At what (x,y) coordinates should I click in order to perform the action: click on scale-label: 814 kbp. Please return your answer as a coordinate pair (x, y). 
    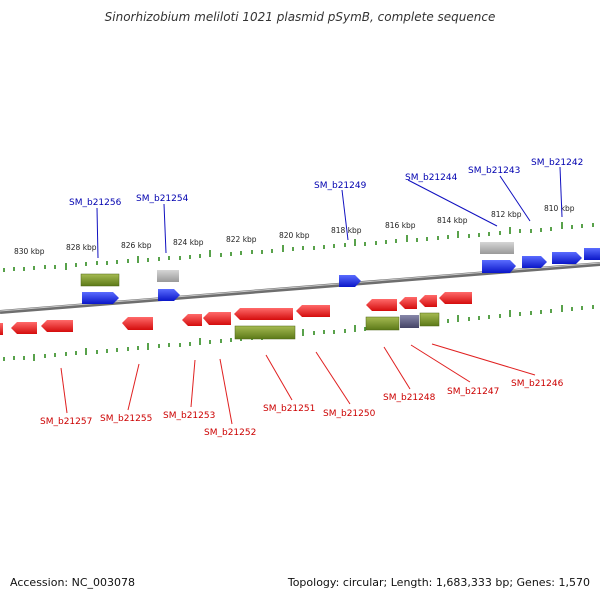
    Looking at the image, I should click on (452, 220).